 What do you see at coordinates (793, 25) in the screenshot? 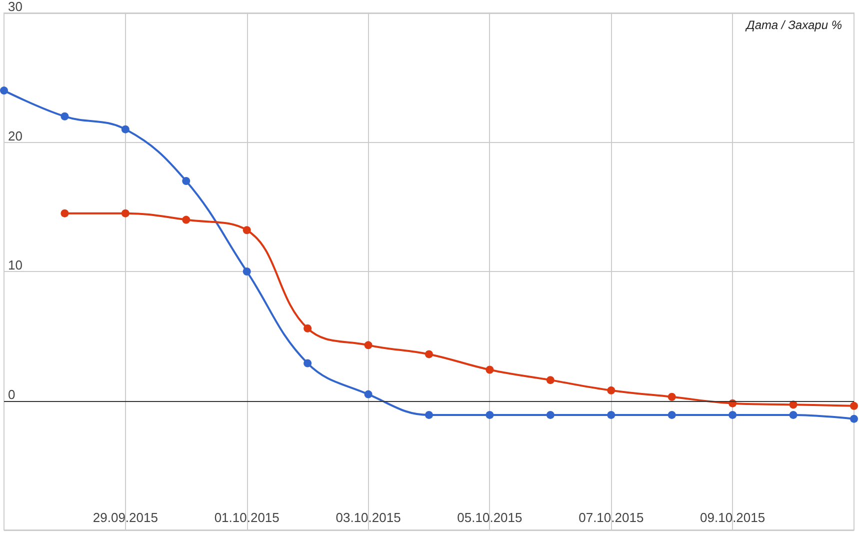
I see `chart-title: Дата / Захари %` at bounding box center [793, 25].